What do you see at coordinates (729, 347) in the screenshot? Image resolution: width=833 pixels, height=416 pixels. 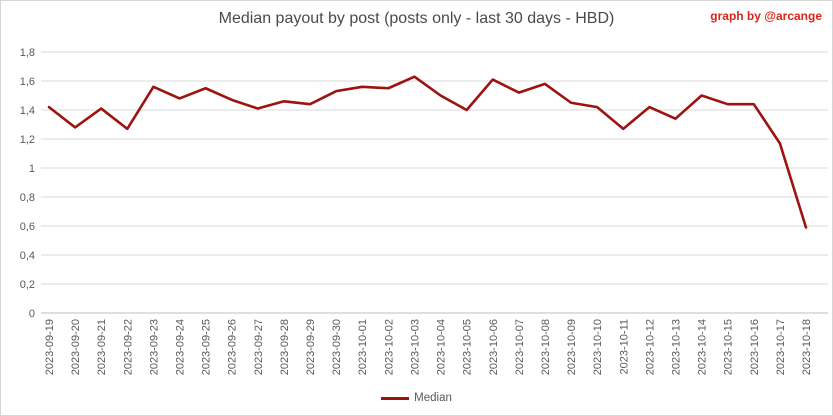 I see `x-tick-label: 2023-10-15` at bounding box center [729, 347].